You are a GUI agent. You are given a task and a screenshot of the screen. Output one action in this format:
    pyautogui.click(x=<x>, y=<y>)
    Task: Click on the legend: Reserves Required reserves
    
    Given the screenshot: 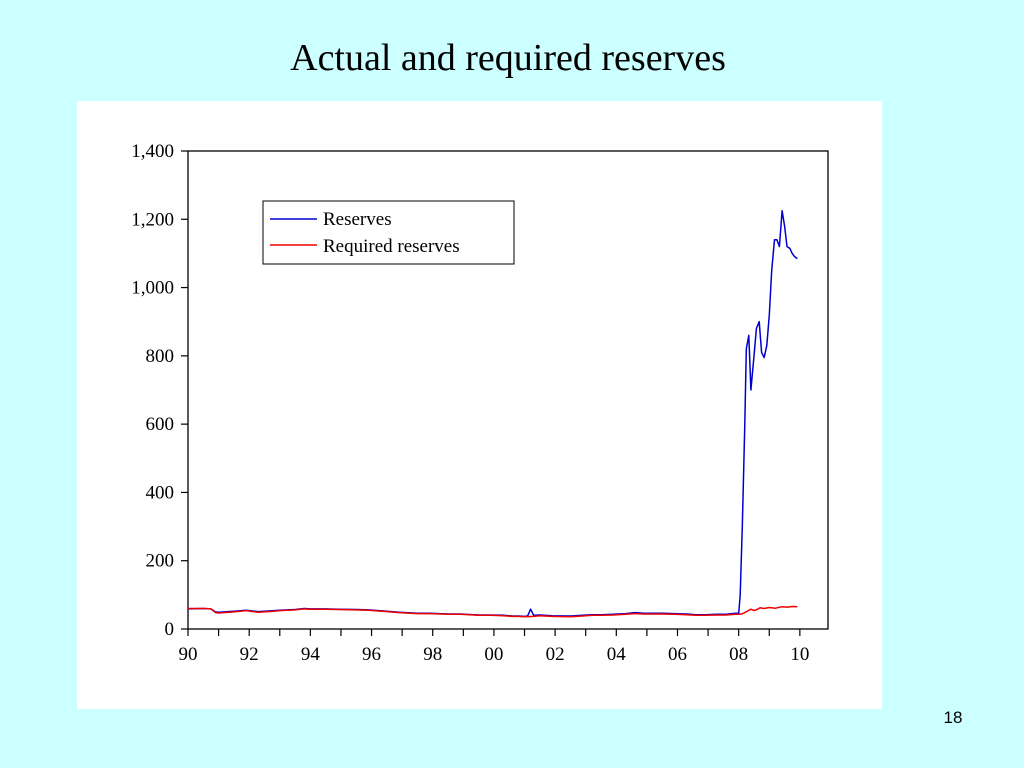 What is the action you would take?
    pyautogui.click(x=388, y=232)
    